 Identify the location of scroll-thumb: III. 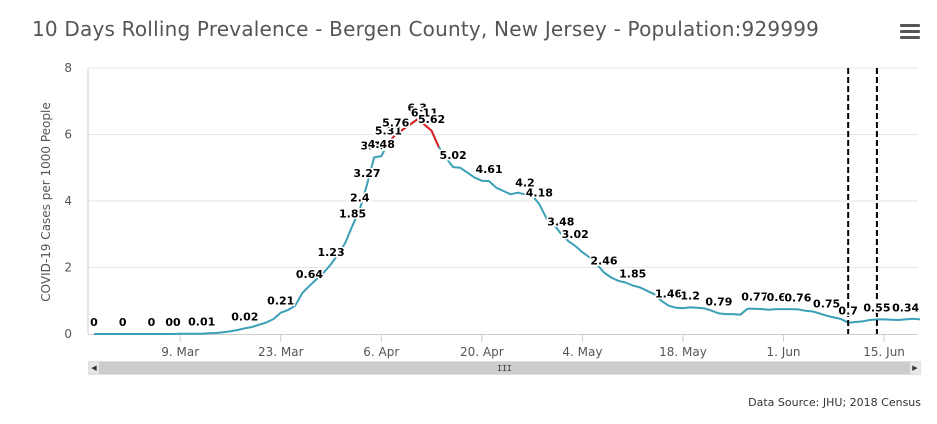
(504, 368).